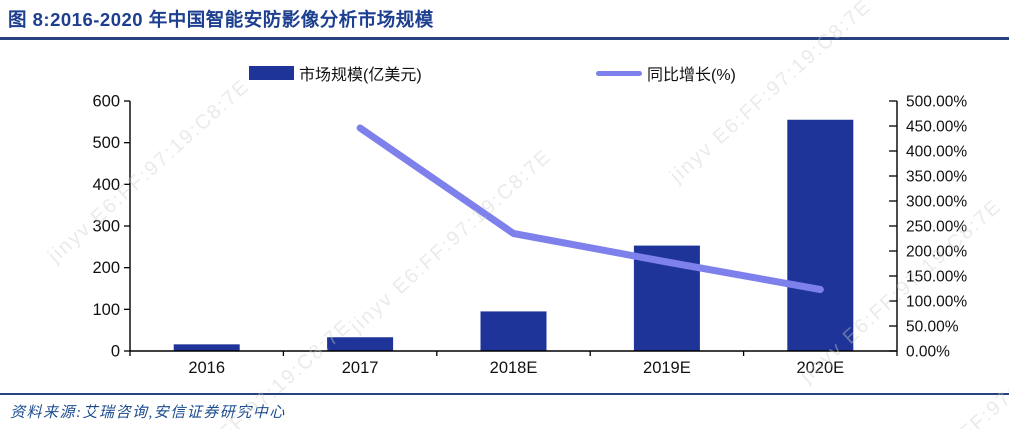 The image size is (1009, 429). I want to click on legend-item-market-size: 市场规模(亿美元), so click(335, 73).